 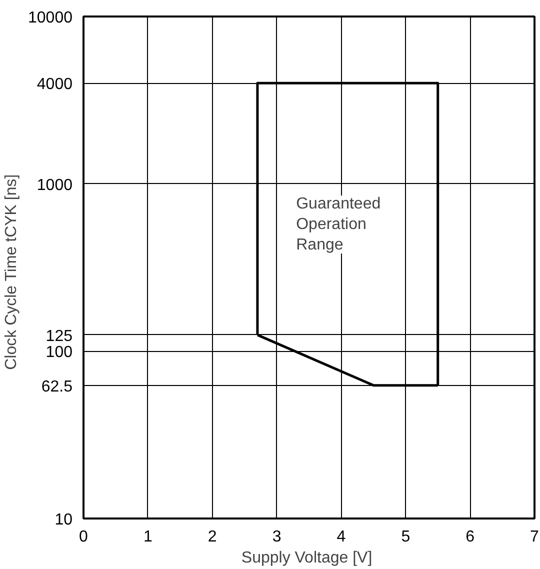 What do you see at coordinates (147, 537) in the screenshot?
I see `x-tick-label: 1` at bounding box center [147, 537].